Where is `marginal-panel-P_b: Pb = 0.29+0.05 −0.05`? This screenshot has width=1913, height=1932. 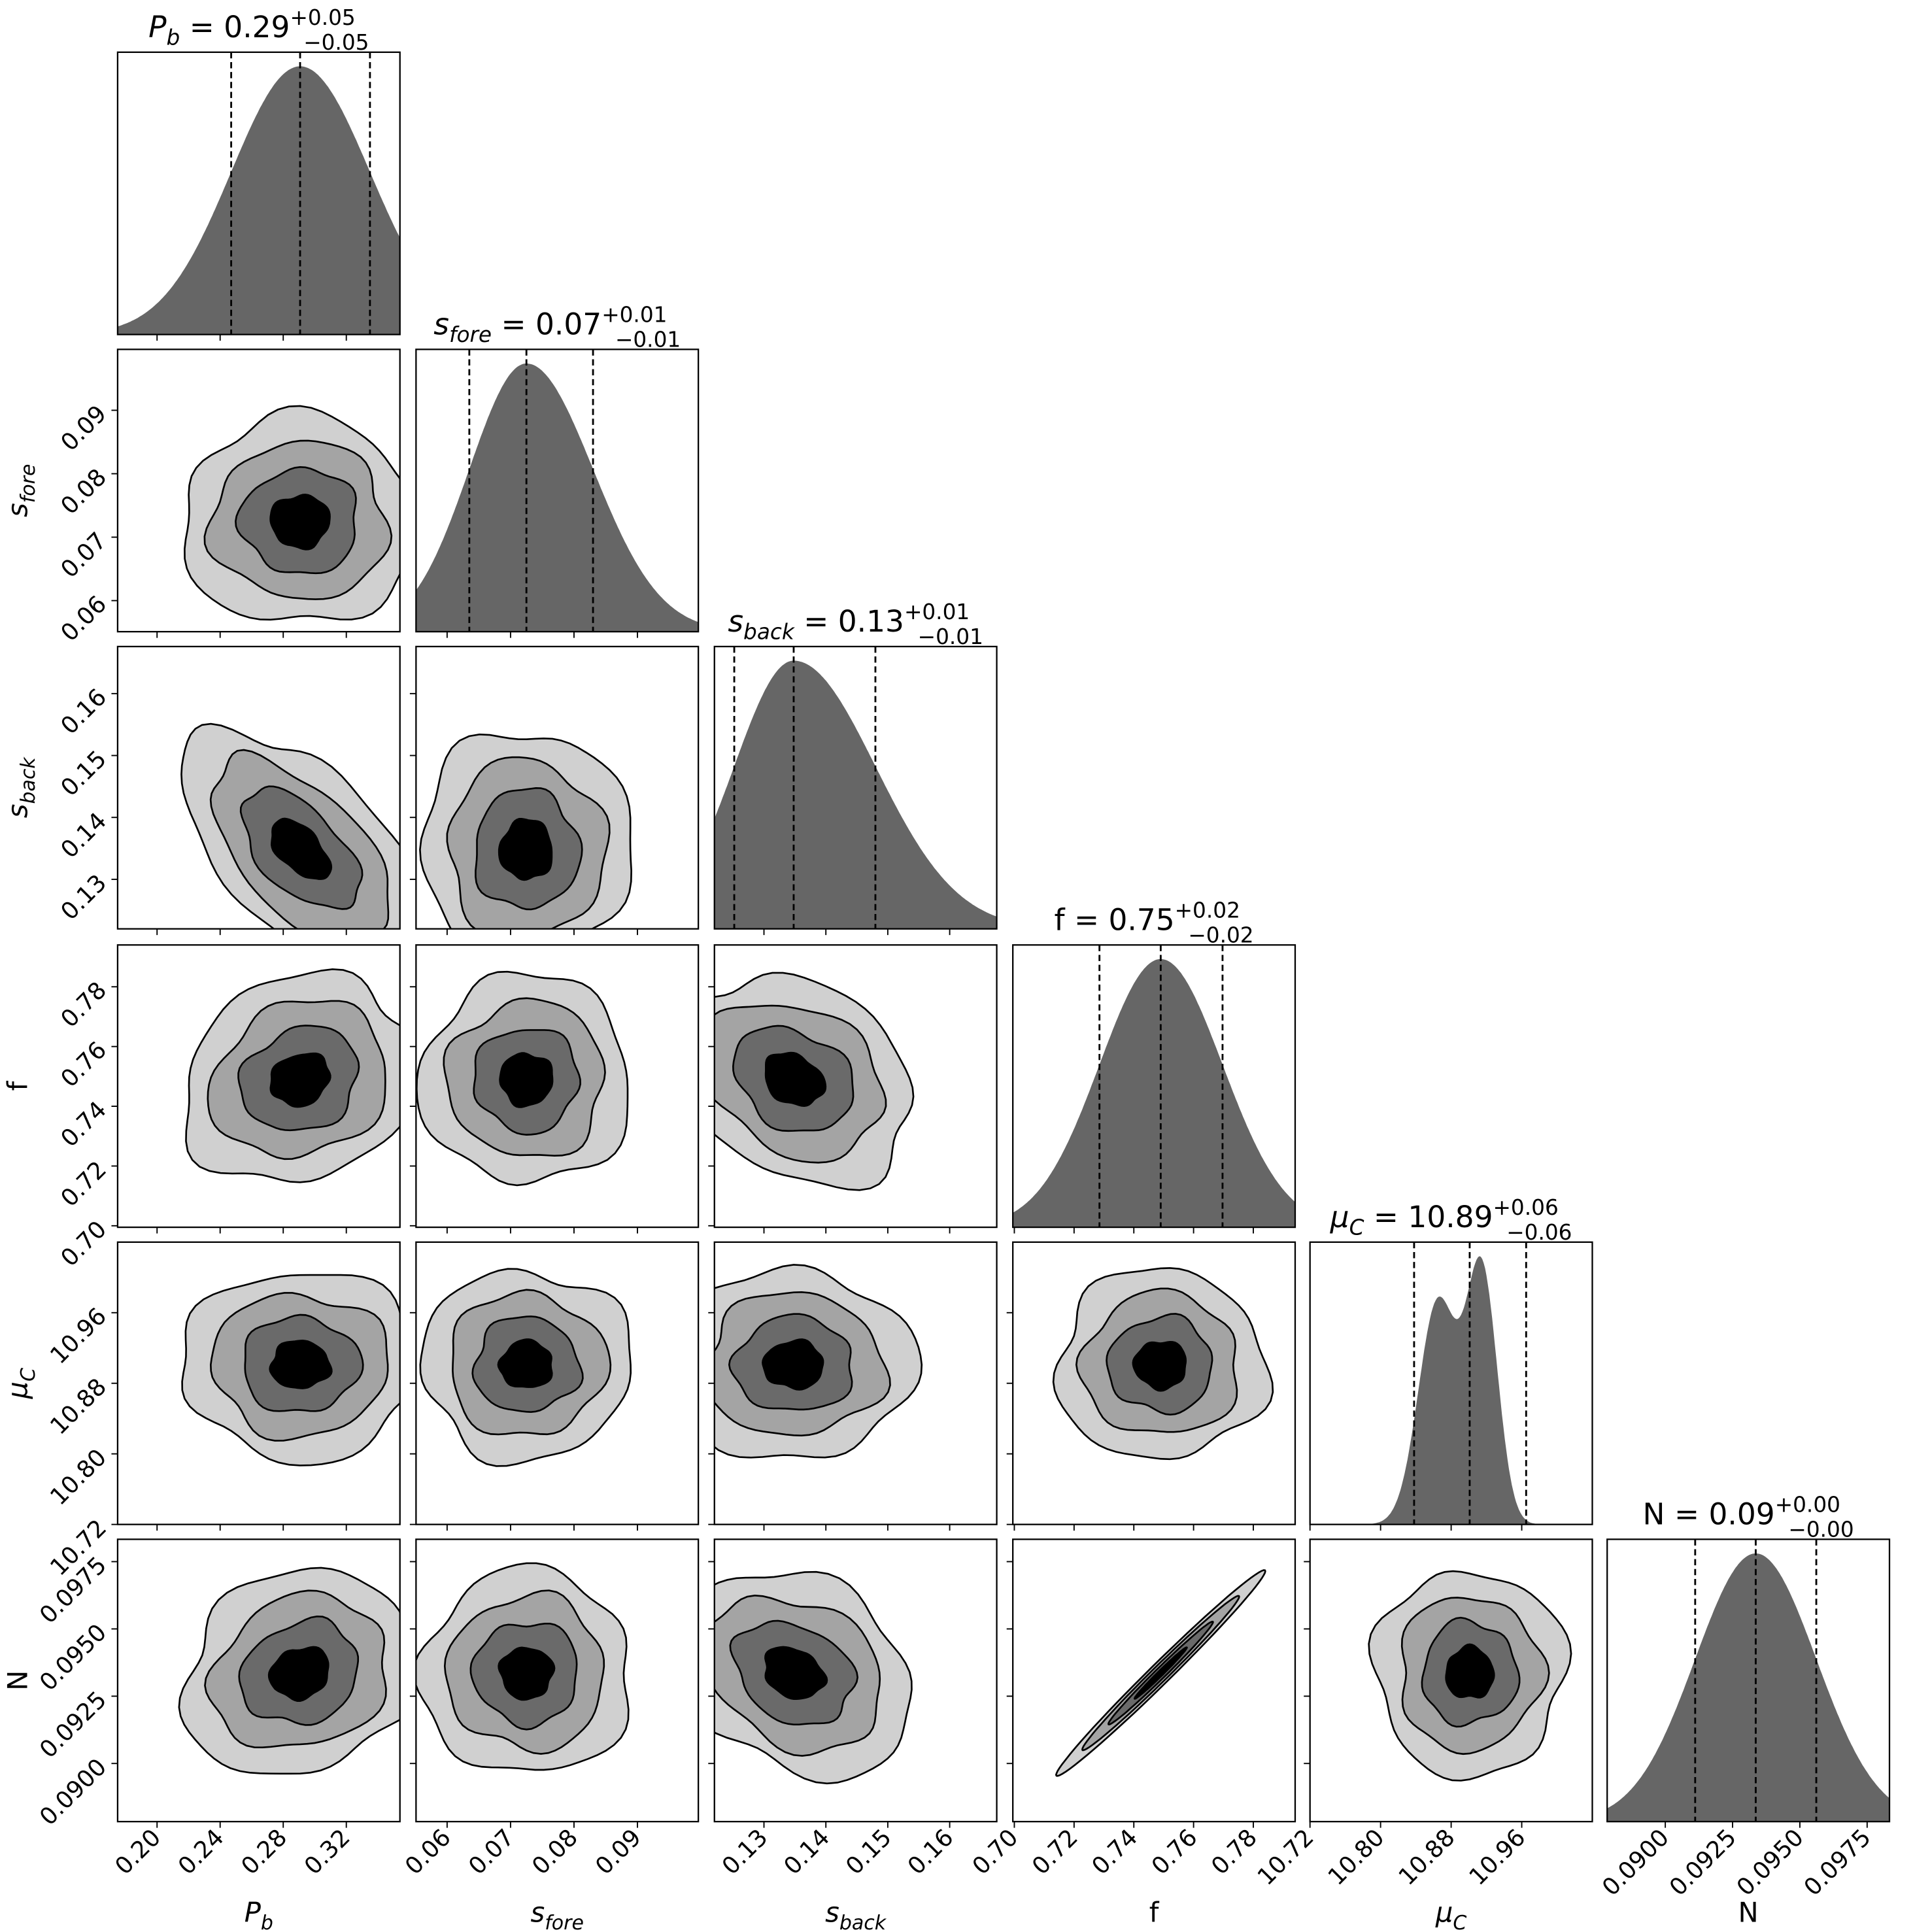
marginal-panel-P_b: Pb = 0.29+0.05 −0.05 is located at coordinates (258, 173).